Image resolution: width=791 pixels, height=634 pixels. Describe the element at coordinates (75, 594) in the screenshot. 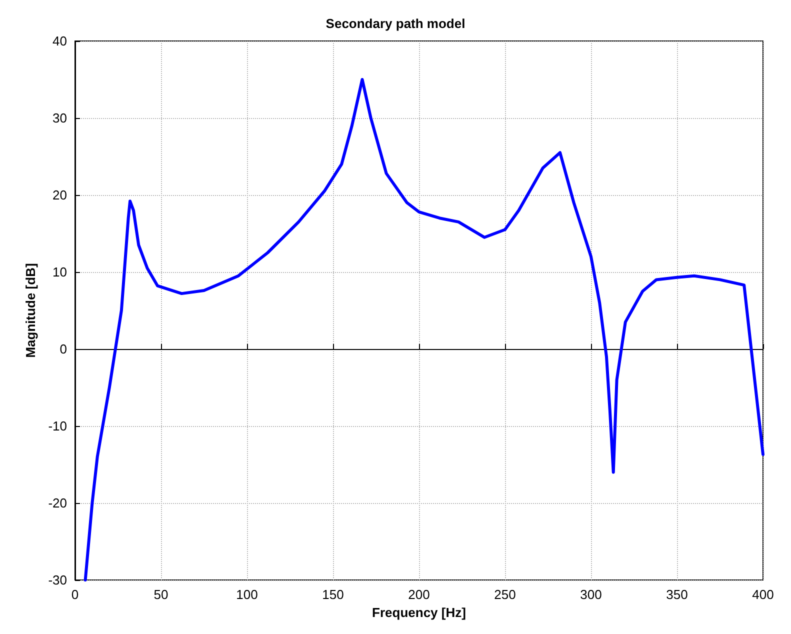

I see `x-tick-label: 0` at that location.